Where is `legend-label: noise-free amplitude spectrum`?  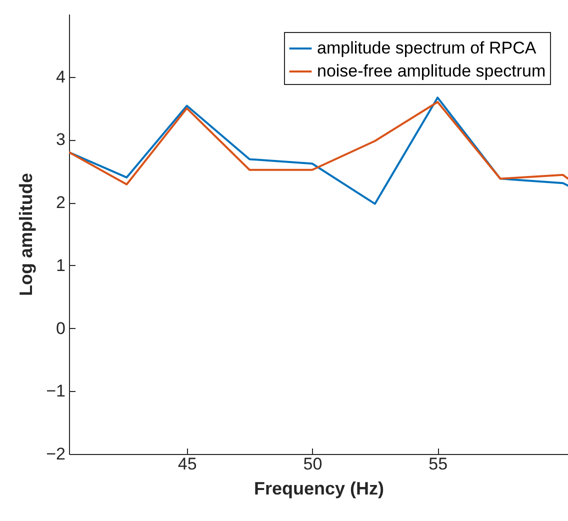 legend-label: noise-free amplitude spectrum is located at coordinates (431, 71).